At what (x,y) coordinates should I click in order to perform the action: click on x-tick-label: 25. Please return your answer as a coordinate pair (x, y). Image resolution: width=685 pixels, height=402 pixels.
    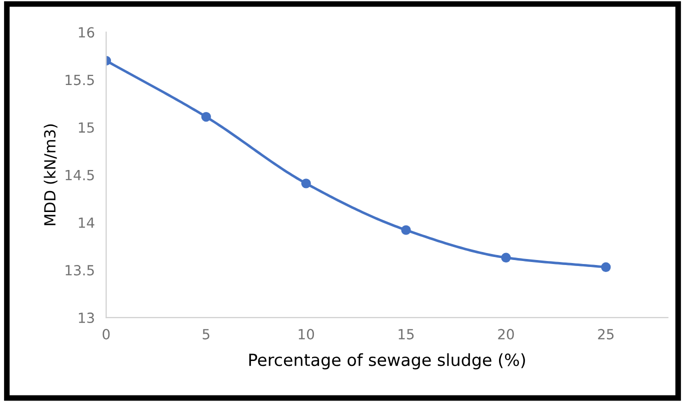
    Looking at the image, I should click on (606, 334).